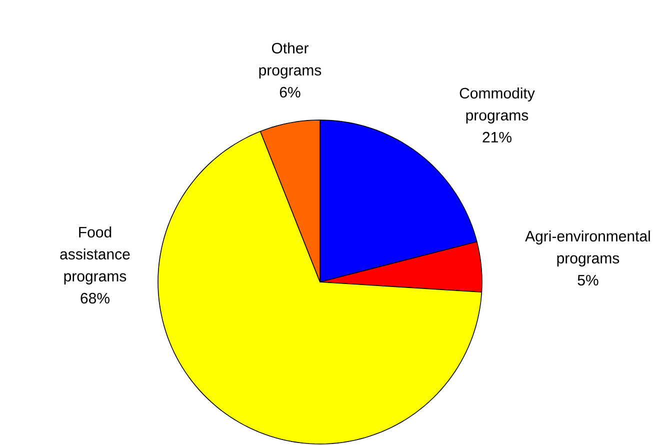  Describe the element at coordinates (290, 60) in the screenshot. I see `slice-label: Other programs` at that location.